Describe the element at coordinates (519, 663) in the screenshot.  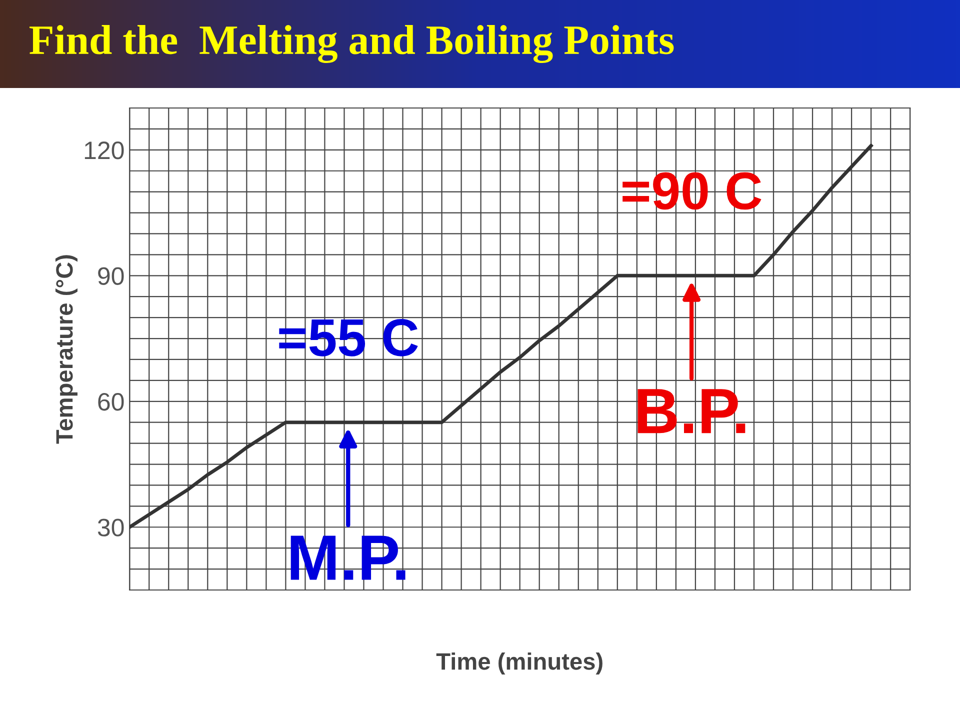
I see `x-axis-title: Time (minutes)` at that location.